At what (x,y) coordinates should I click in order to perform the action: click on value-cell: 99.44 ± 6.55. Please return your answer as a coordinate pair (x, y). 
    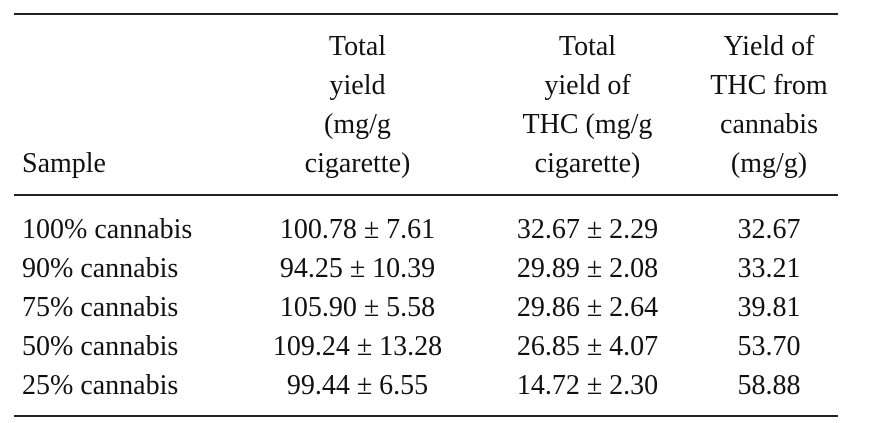
    Looking at the image, I should click on (357, 385).